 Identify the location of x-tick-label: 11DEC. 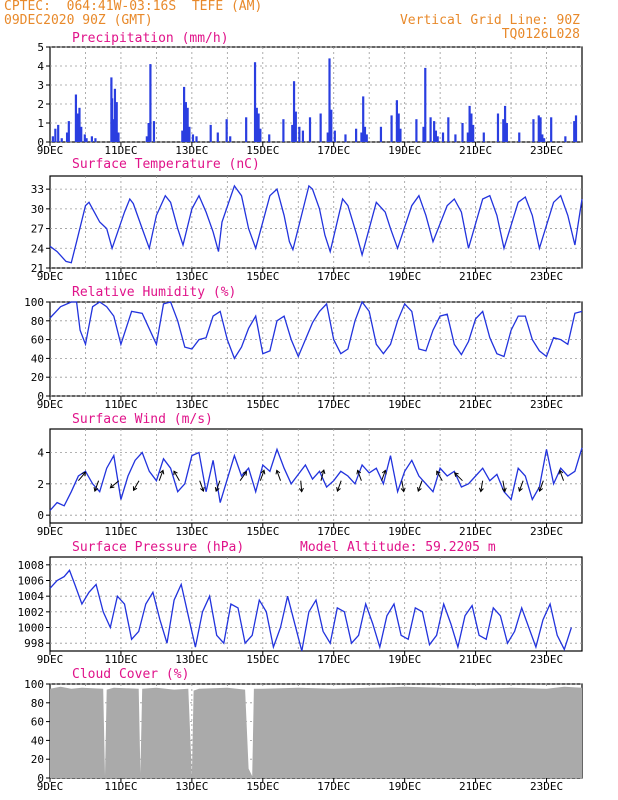
(120, 786).